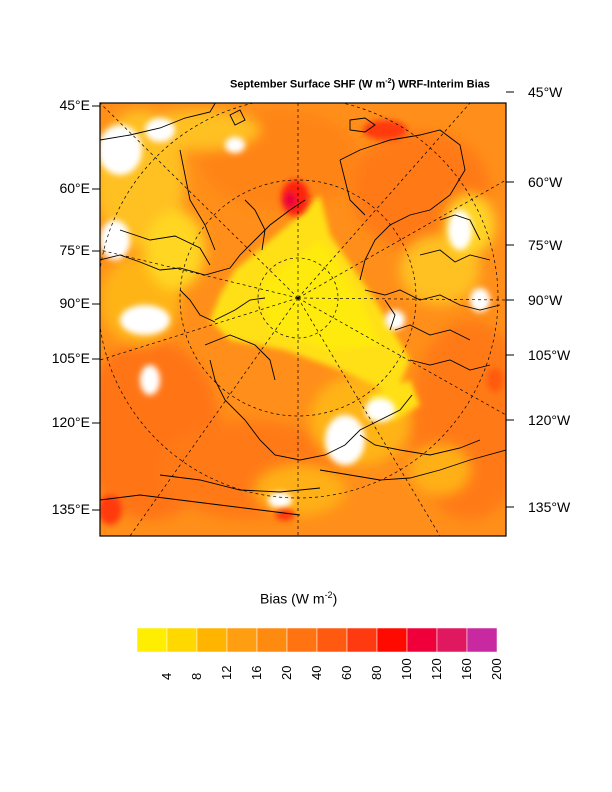  What do you see at coordinates (226, 672) in the screenshot?
I see `colorbar-label-12: 12` at bounding box center [226, 672].